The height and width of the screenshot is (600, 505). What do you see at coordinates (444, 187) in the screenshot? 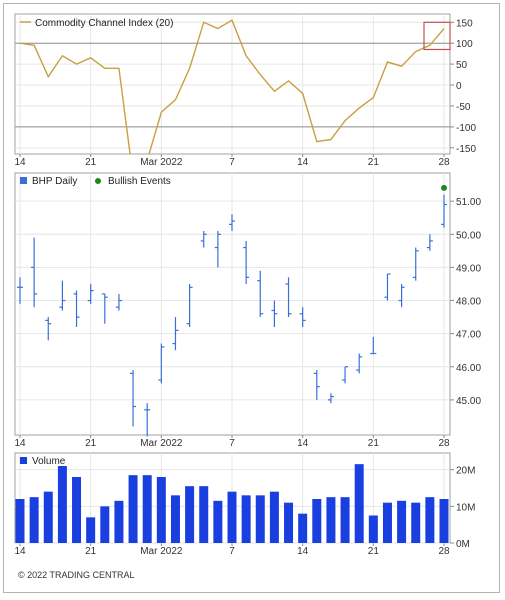
I see `bullish-event-marker` at bounding box center [444, 187].